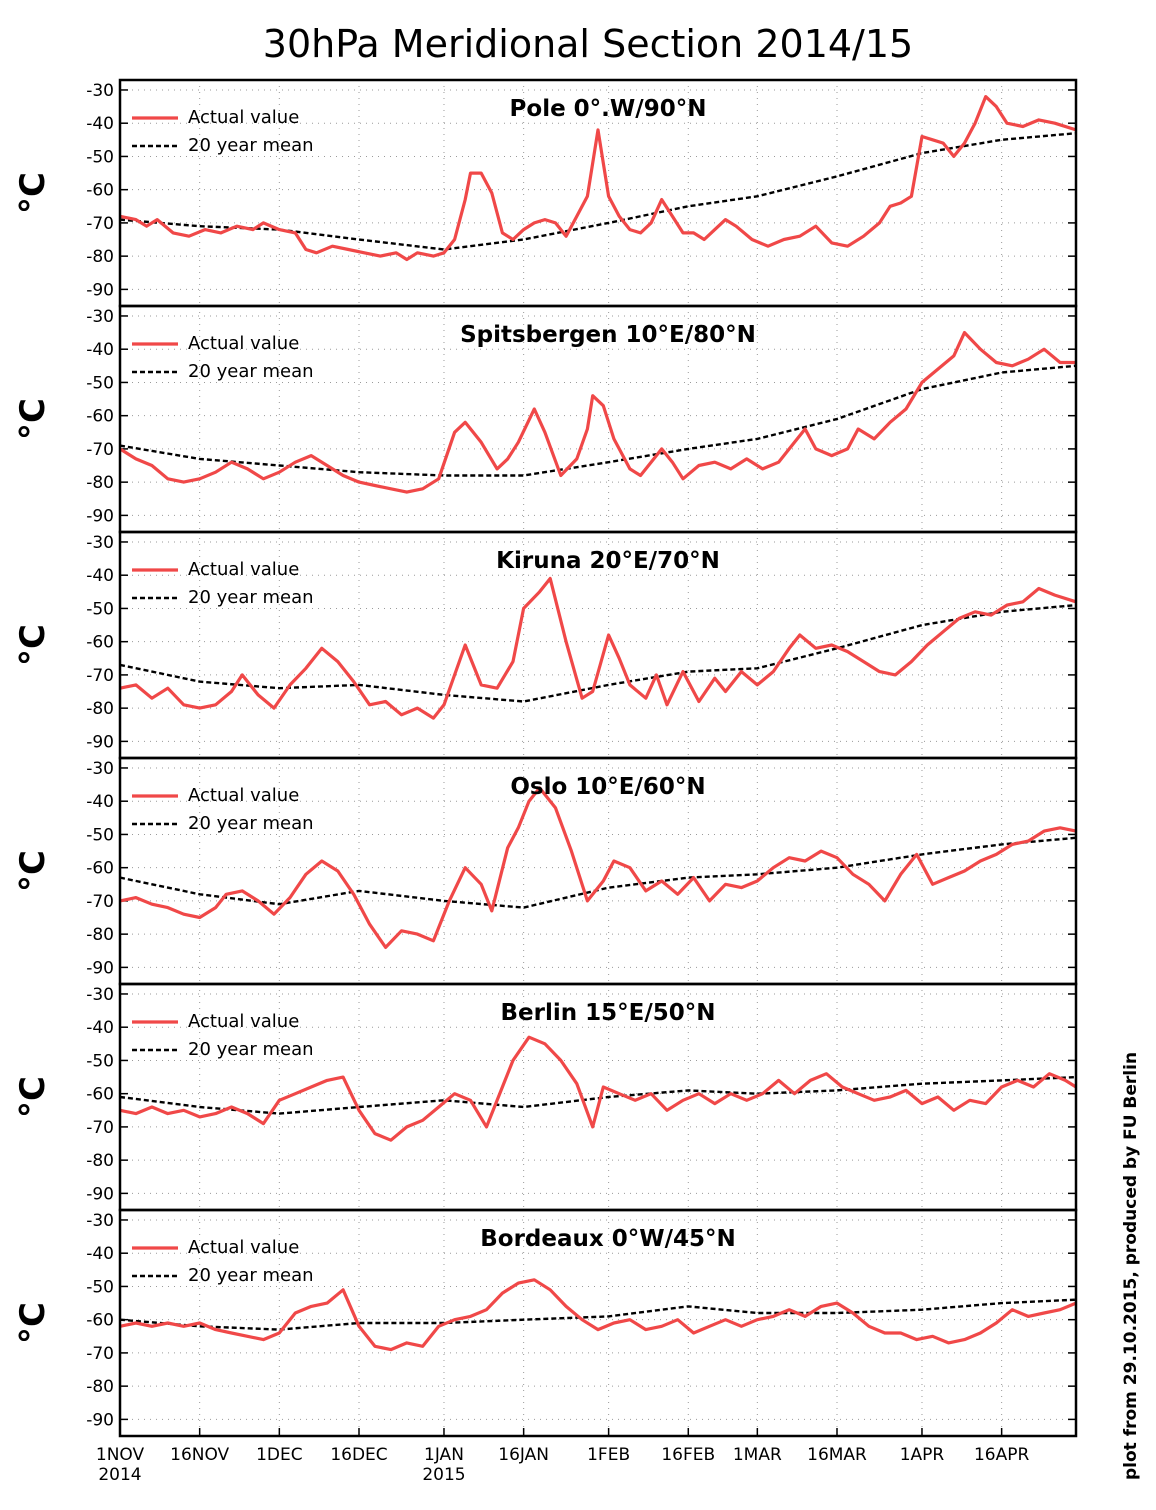 The height and width of the screenshot is (1510, 1156). I want to click on figure-title: 30hPa Meridional Section 2014/15, so click(588, 44).